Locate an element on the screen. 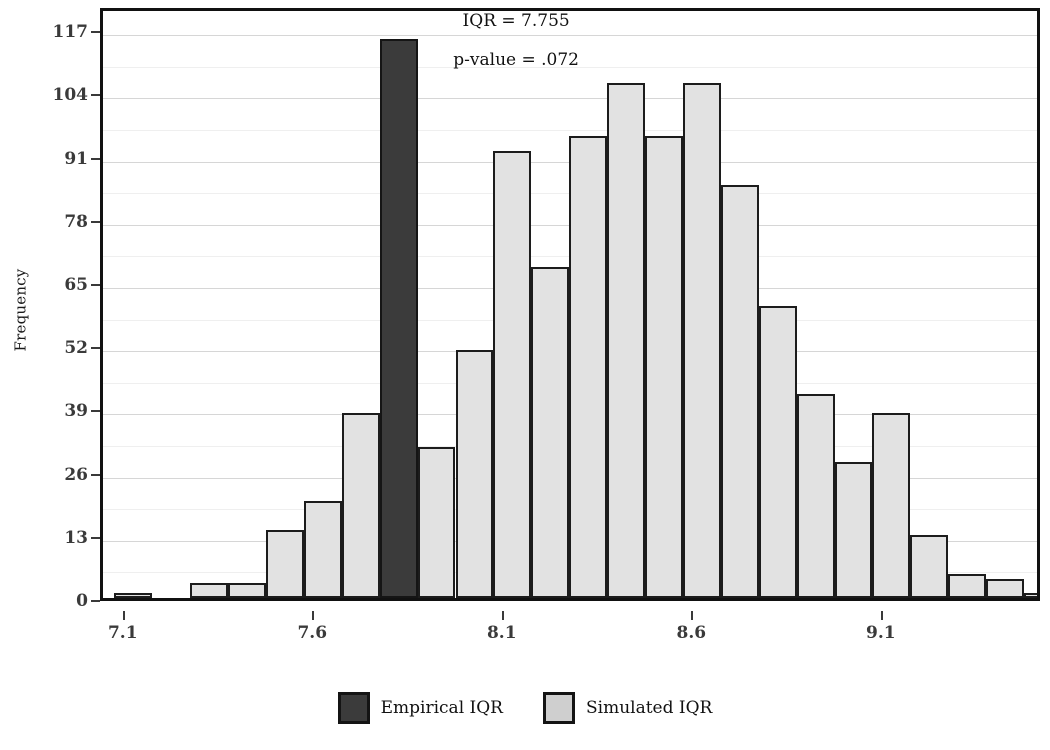 This screenshot has width=1050, height=750. x-tick-label: 8.6 is located at coordinates (691, 633).